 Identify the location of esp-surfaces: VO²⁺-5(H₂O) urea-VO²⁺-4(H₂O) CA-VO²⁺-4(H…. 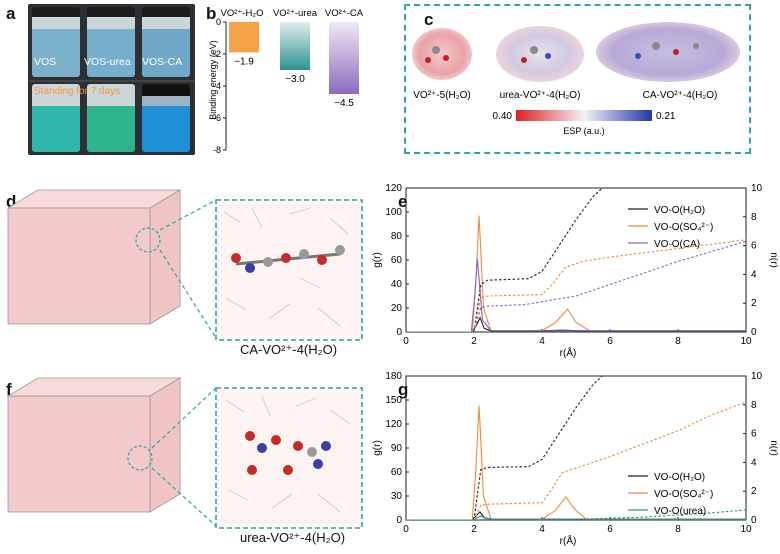
(576, 79).